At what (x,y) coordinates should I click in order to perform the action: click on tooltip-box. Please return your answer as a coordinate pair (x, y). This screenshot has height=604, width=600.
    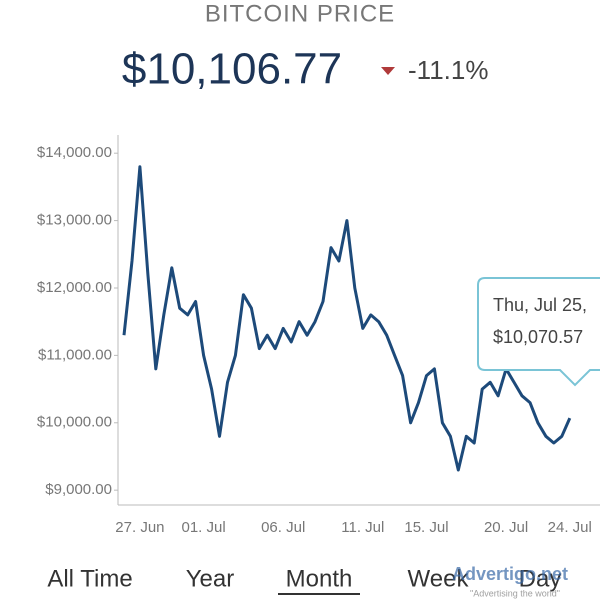
    Looking at the image, I should click on (538, 332).